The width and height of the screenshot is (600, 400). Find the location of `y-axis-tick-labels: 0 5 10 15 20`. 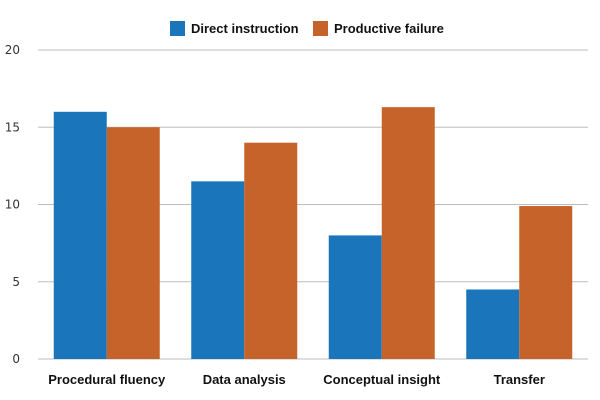

y-axis-tick-labels: 0 5 10 15 20 is located at coordinates (12, 204).